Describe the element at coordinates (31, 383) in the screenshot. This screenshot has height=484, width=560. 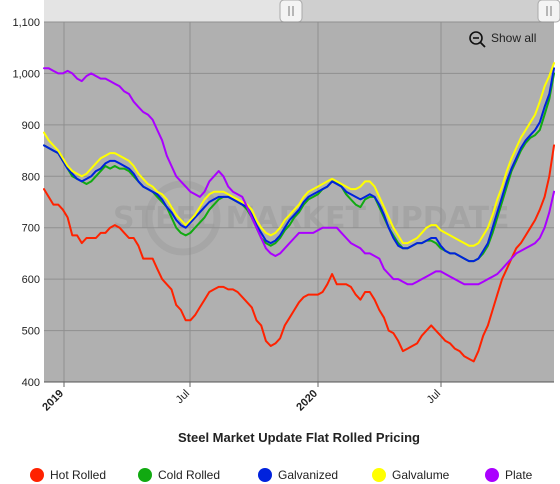
I see `y-tick-label: 400` at that location.